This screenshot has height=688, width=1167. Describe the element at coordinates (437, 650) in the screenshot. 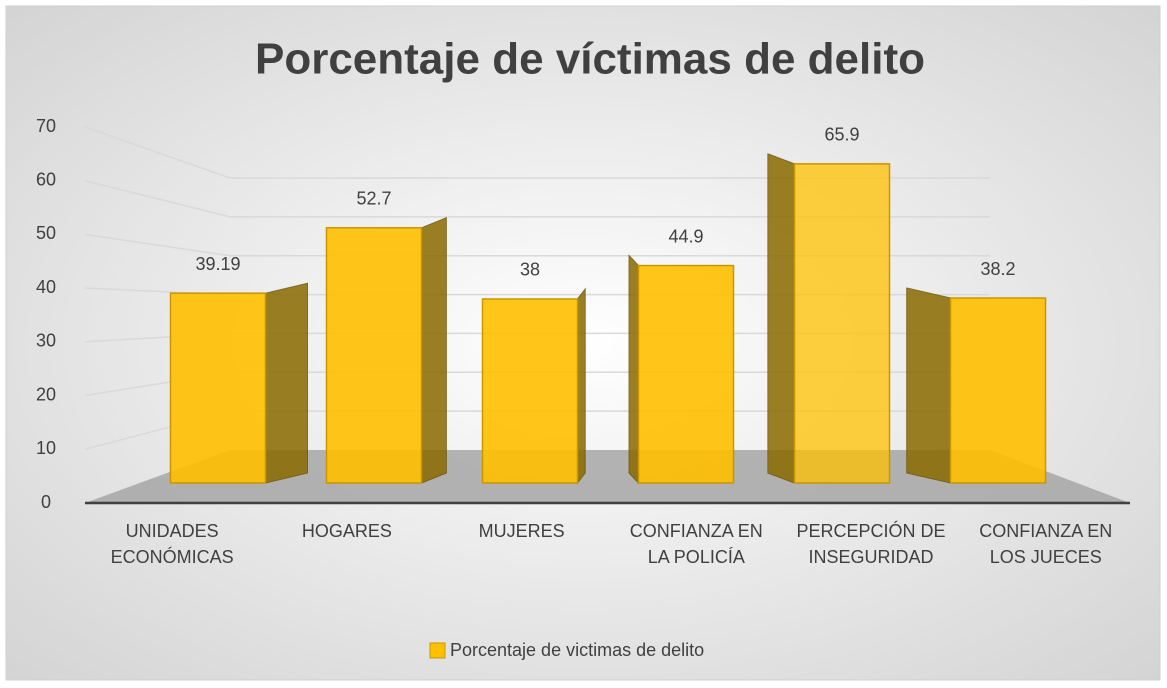

I see `legend-swatch` at that location.